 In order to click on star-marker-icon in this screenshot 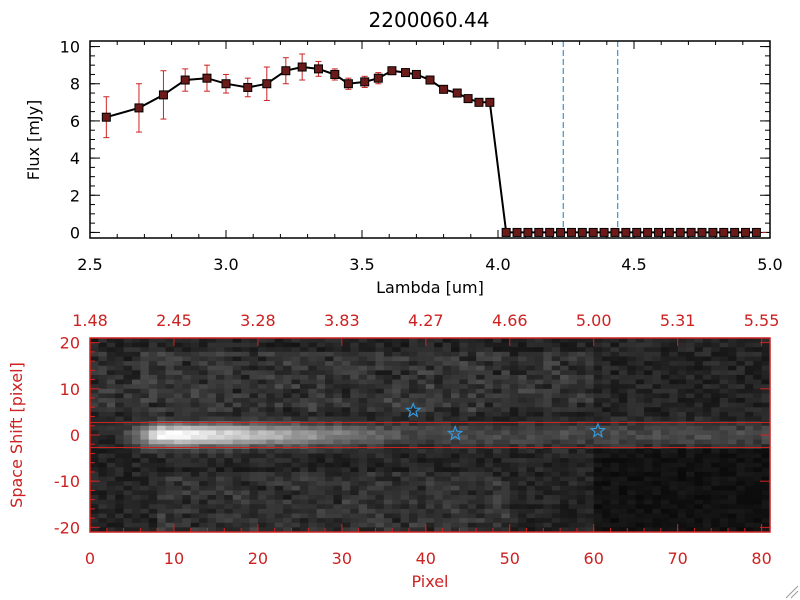, I will do `click(455, 432)`.